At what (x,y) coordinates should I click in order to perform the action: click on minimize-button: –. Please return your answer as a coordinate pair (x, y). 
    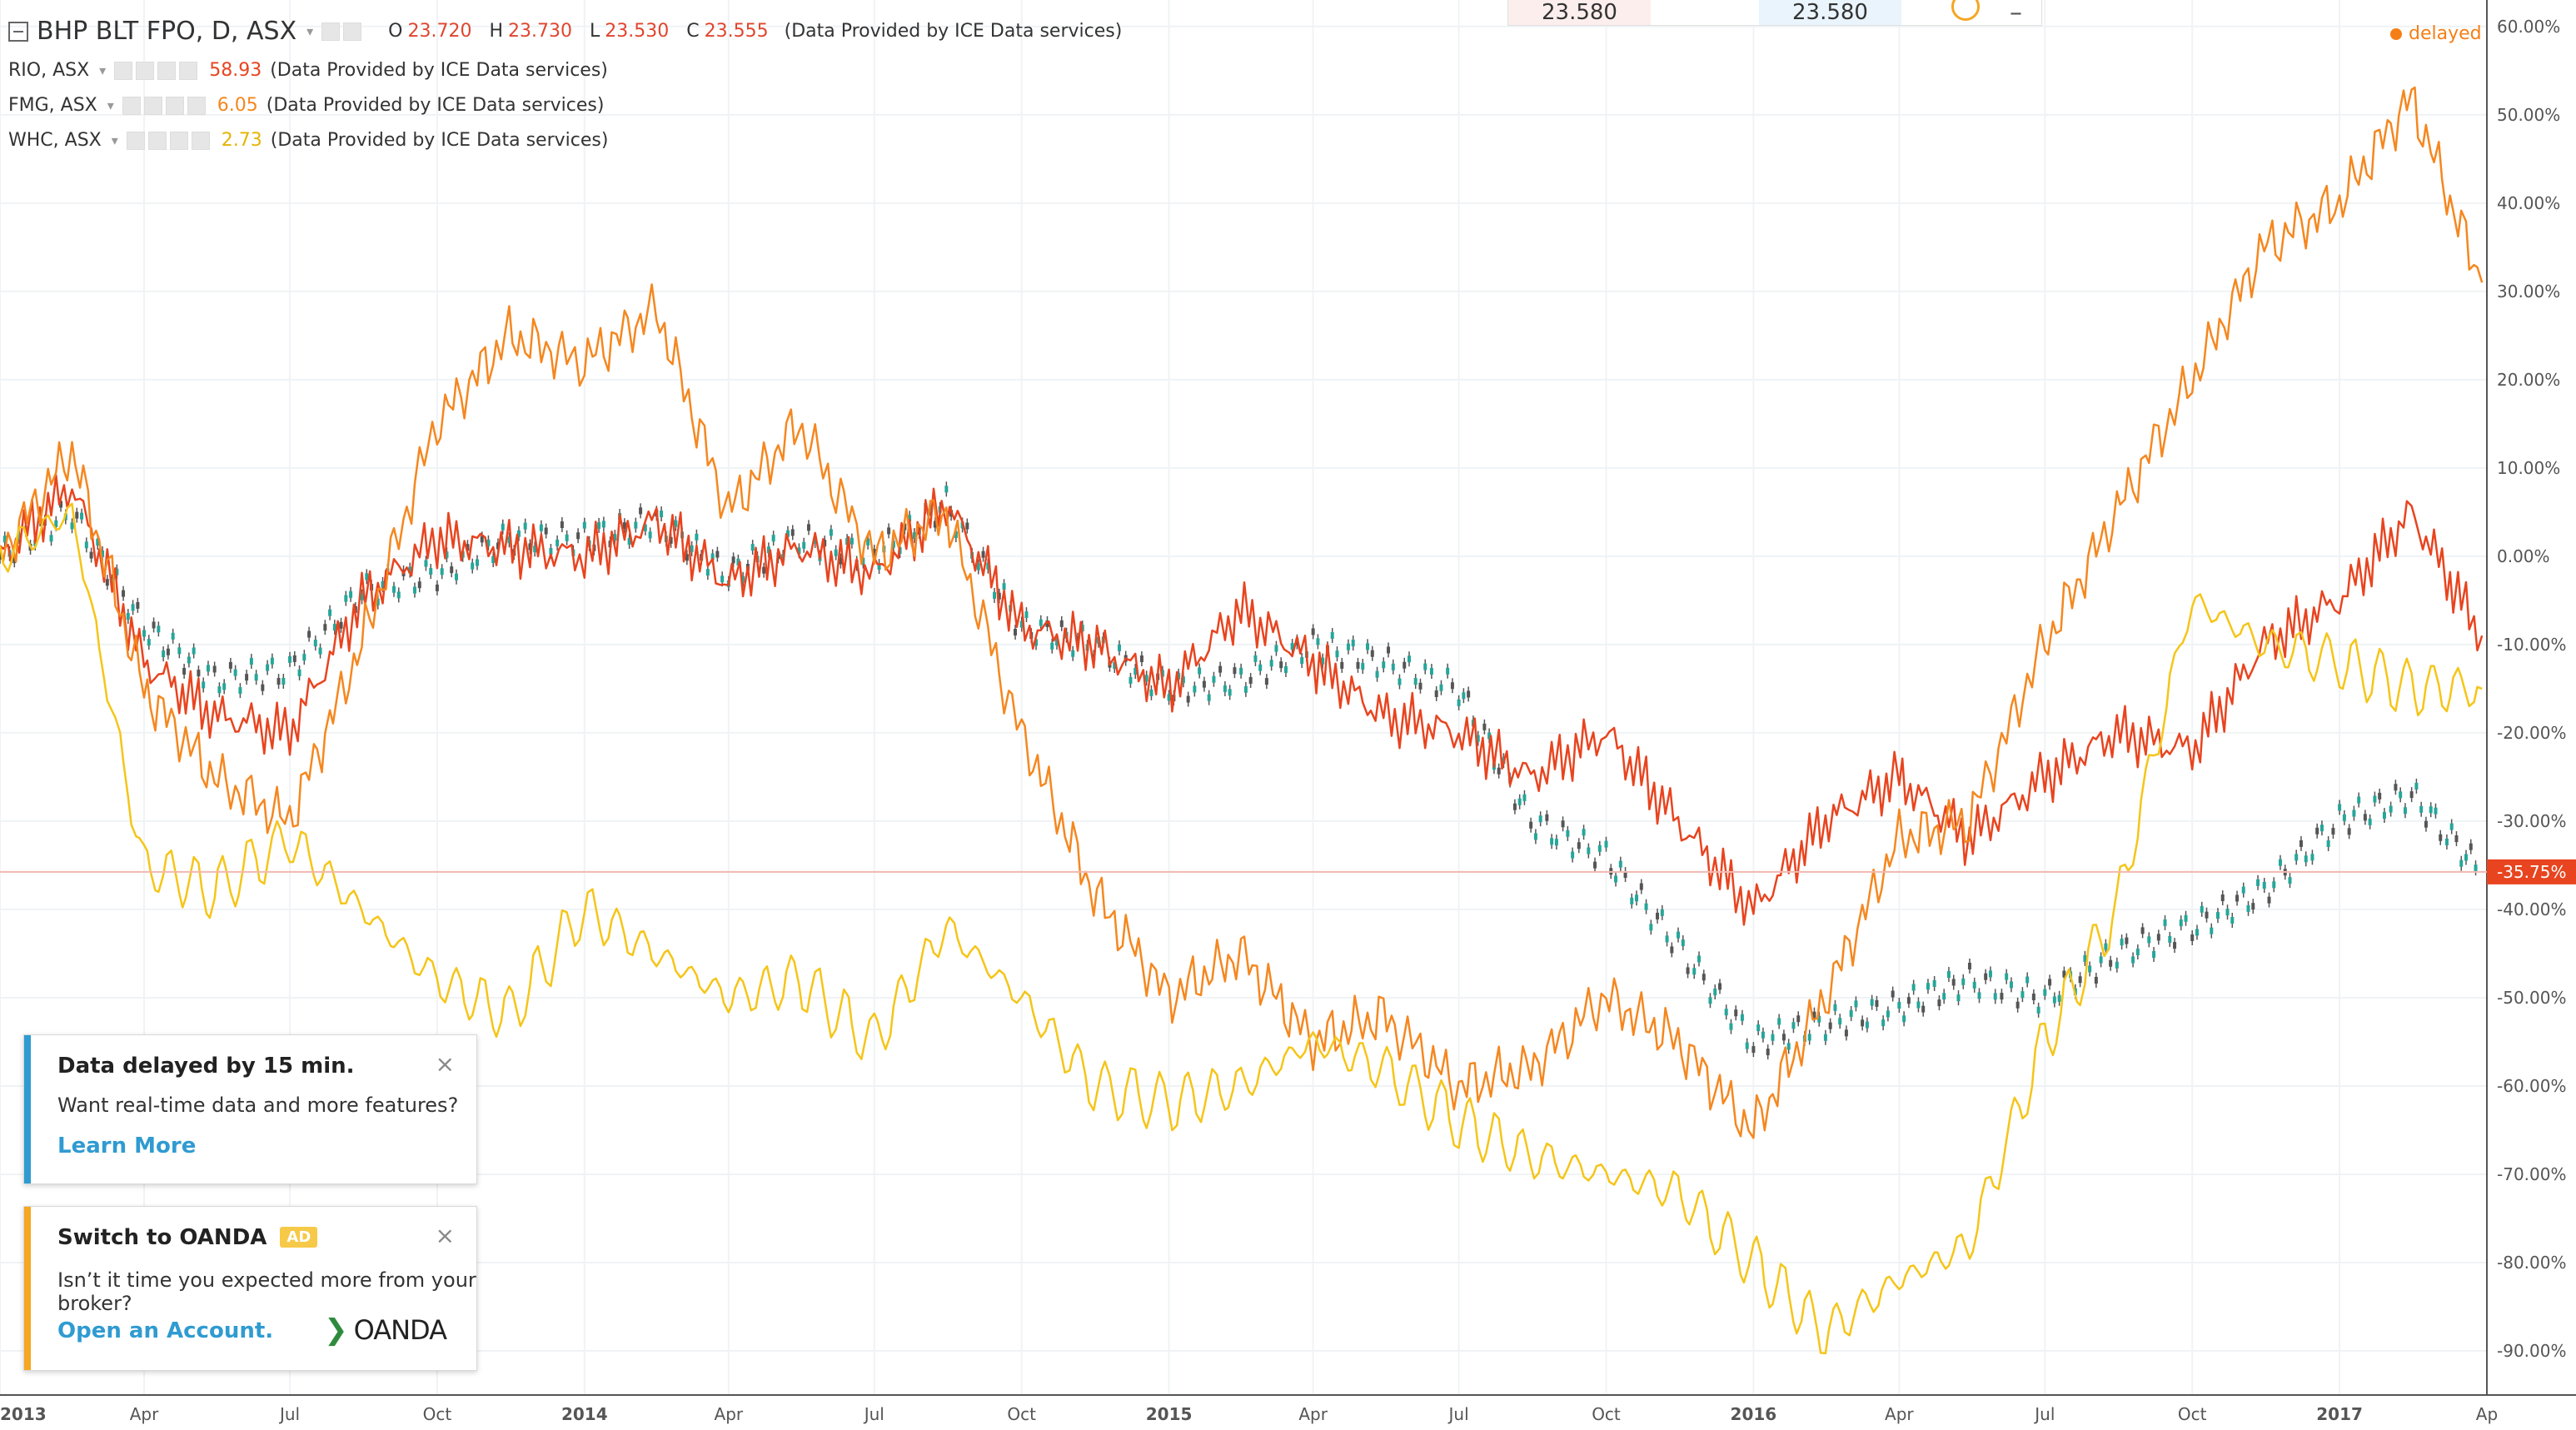
    Looking at the image, I should click on (2015, 13).